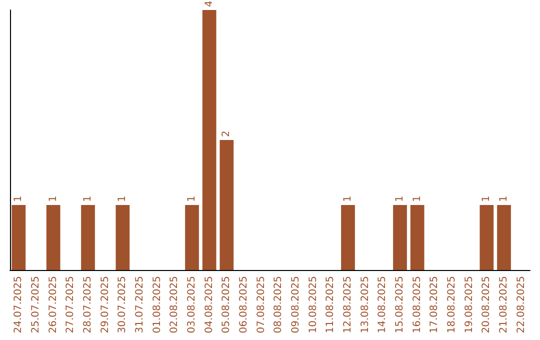 Image resolution: width=540 pixels, height=340 pixels. Describe the element at coordinates (105, 305) in the screenshot. I see `x-tick-label: 29.07.2025` at that location.